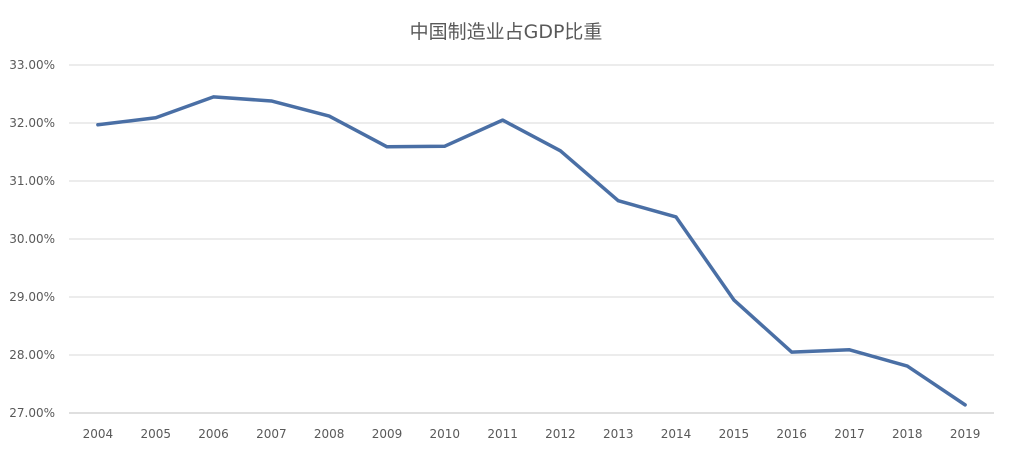  Describe the element at coordinates (271, 434) in the screenshot. I see `x-tick-label: 2007` at that location.